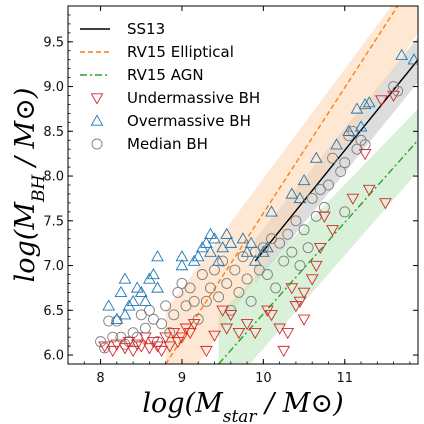  Describe the element at coordinates (165, 75) in the screenshot. I see `legend-label: RV15 AGN` at that location.